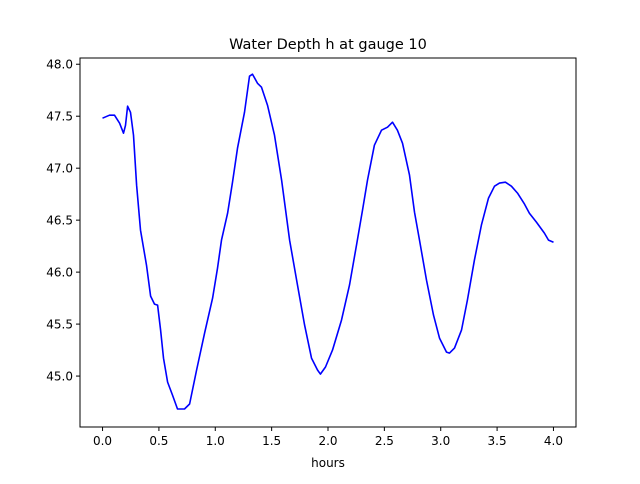 Image resolution: width=640 pixels, height=484 pixels. I want to click on x-tick-label: 2.0, so click(327, 441).